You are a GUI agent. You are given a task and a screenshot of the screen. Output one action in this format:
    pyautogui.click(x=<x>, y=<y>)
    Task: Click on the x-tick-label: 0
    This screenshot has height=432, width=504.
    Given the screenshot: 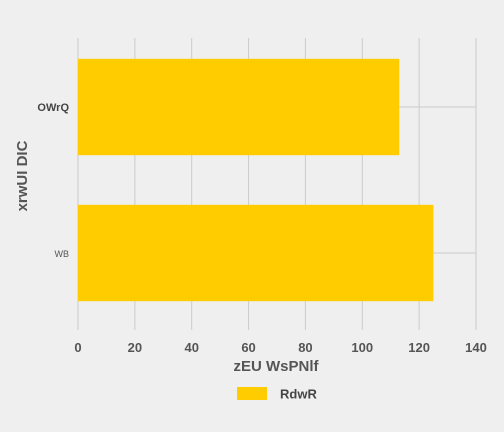 What is the action you would take?
    pyautogui.click(x=77, y=347)
    